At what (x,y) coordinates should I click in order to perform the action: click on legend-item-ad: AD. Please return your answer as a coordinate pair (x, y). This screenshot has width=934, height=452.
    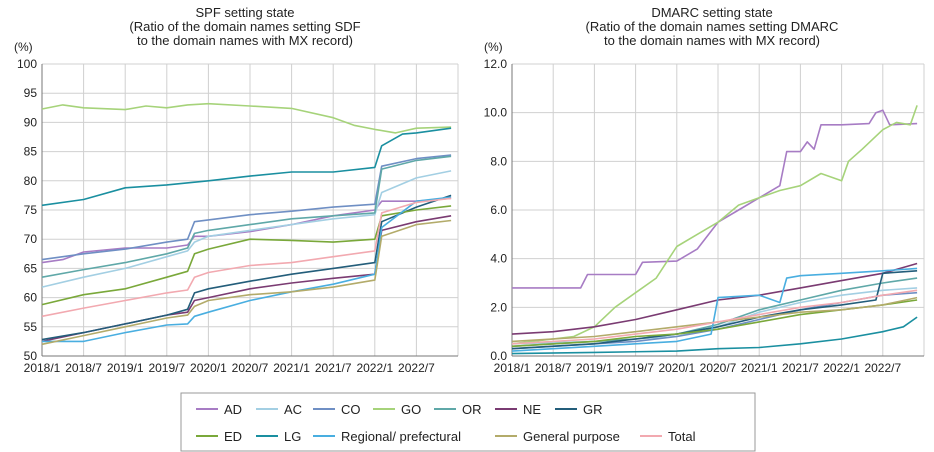
    Looking at the image, I should click on (219, 409).